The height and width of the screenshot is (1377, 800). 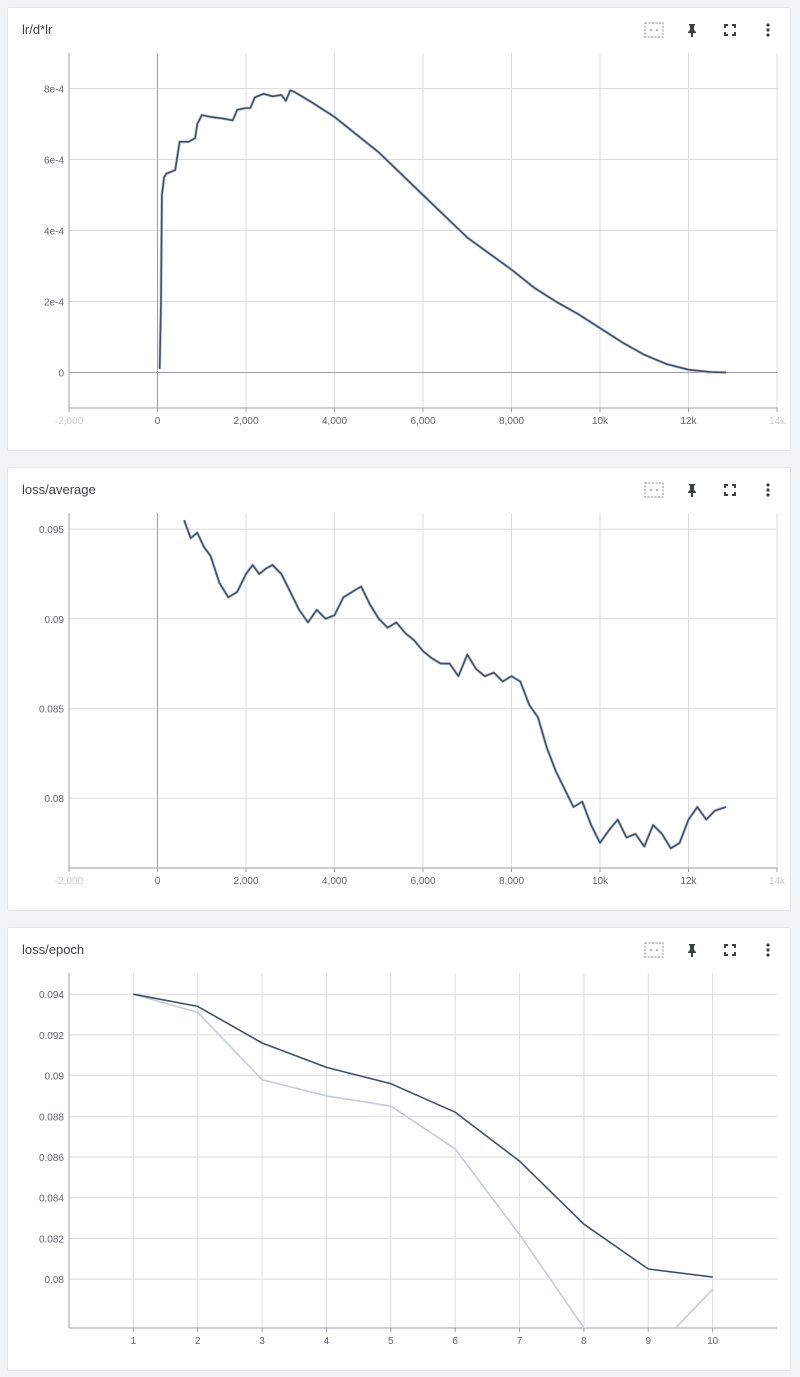 What do you see at coordinates (262, 1341) in the screenshot?
I see `x-tick-label: 3` at bounding box center [262, 1341].